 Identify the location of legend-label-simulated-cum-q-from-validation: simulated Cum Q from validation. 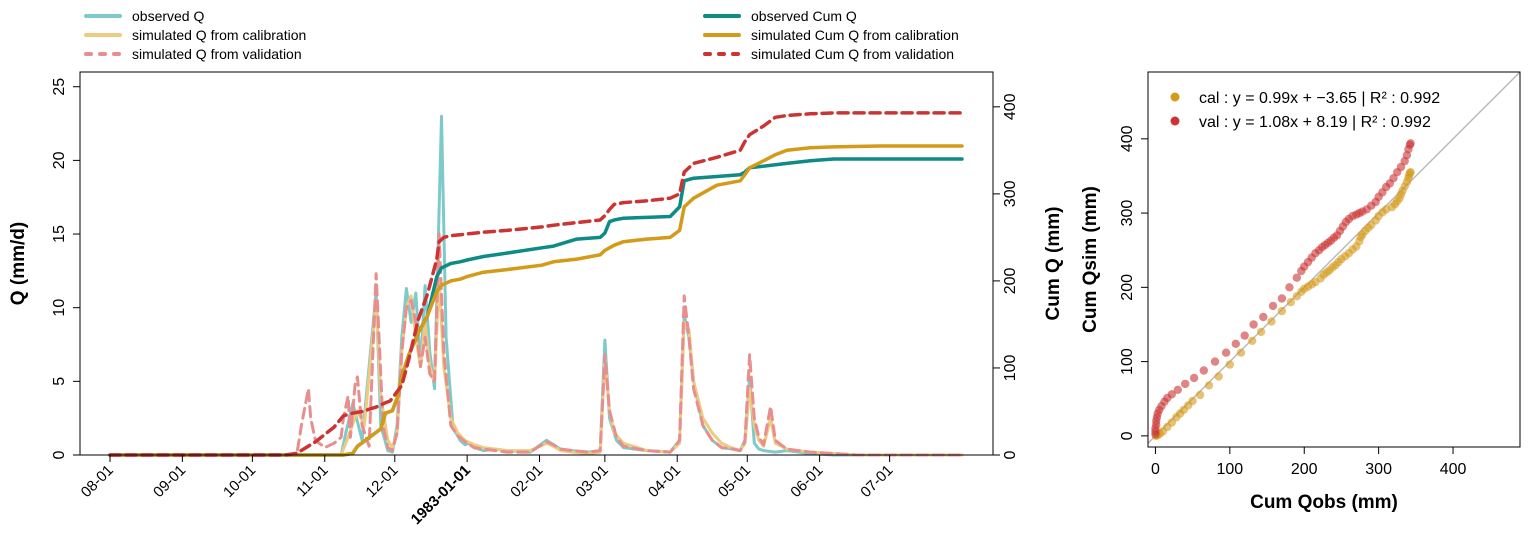
(852, 54).